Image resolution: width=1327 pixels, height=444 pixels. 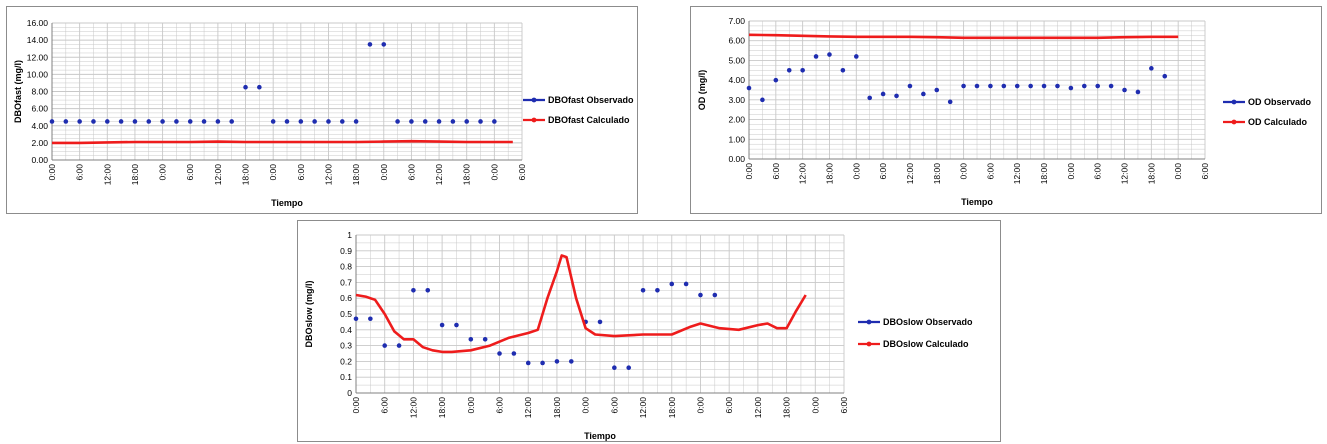 What do you see at coordinates (282, 142) in the screenshot?
I see `series-line-calculado` at bounding box center [282, 142].